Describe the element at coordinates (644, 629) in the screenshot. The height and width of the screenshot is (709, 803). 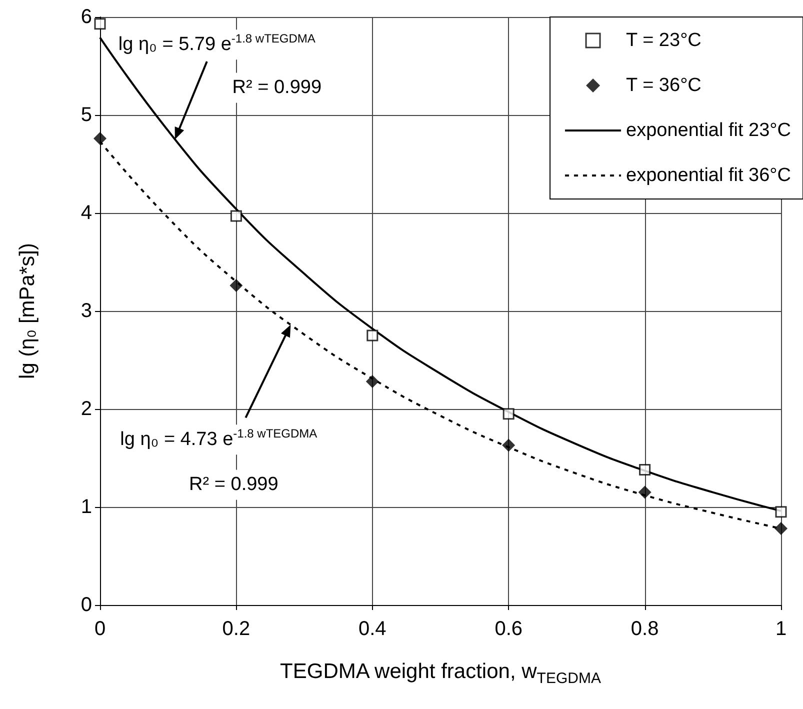
I see `x-tick-label: 0.8` at that location.